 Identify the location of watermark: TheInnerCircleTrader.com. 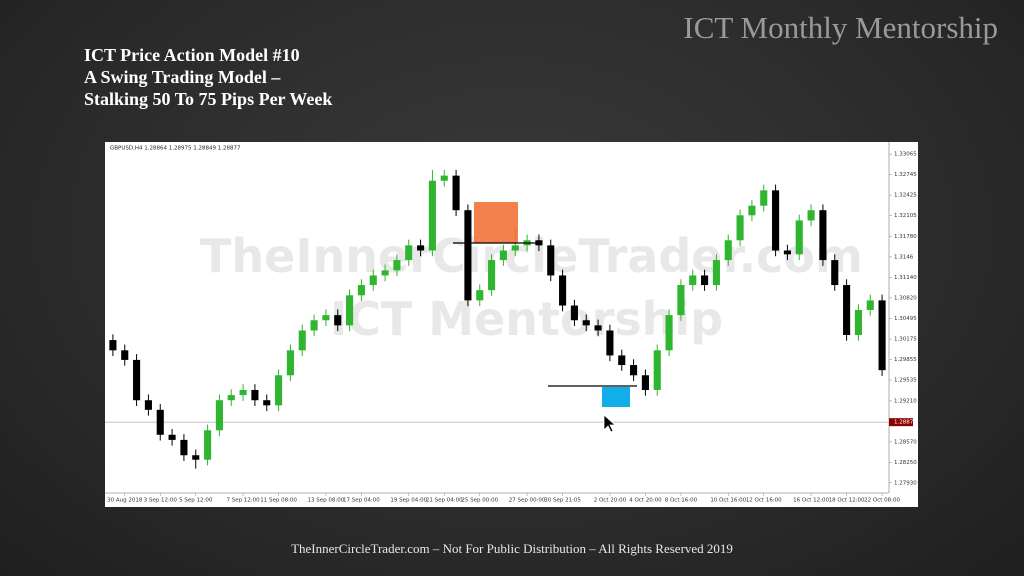
(531, 256).